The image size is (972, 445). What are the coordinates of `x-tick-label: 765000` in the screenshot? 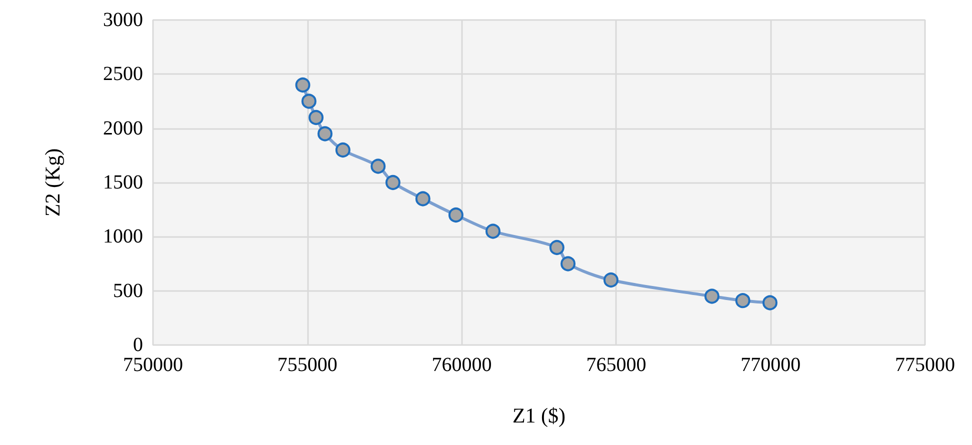 It's located at (616, 365).